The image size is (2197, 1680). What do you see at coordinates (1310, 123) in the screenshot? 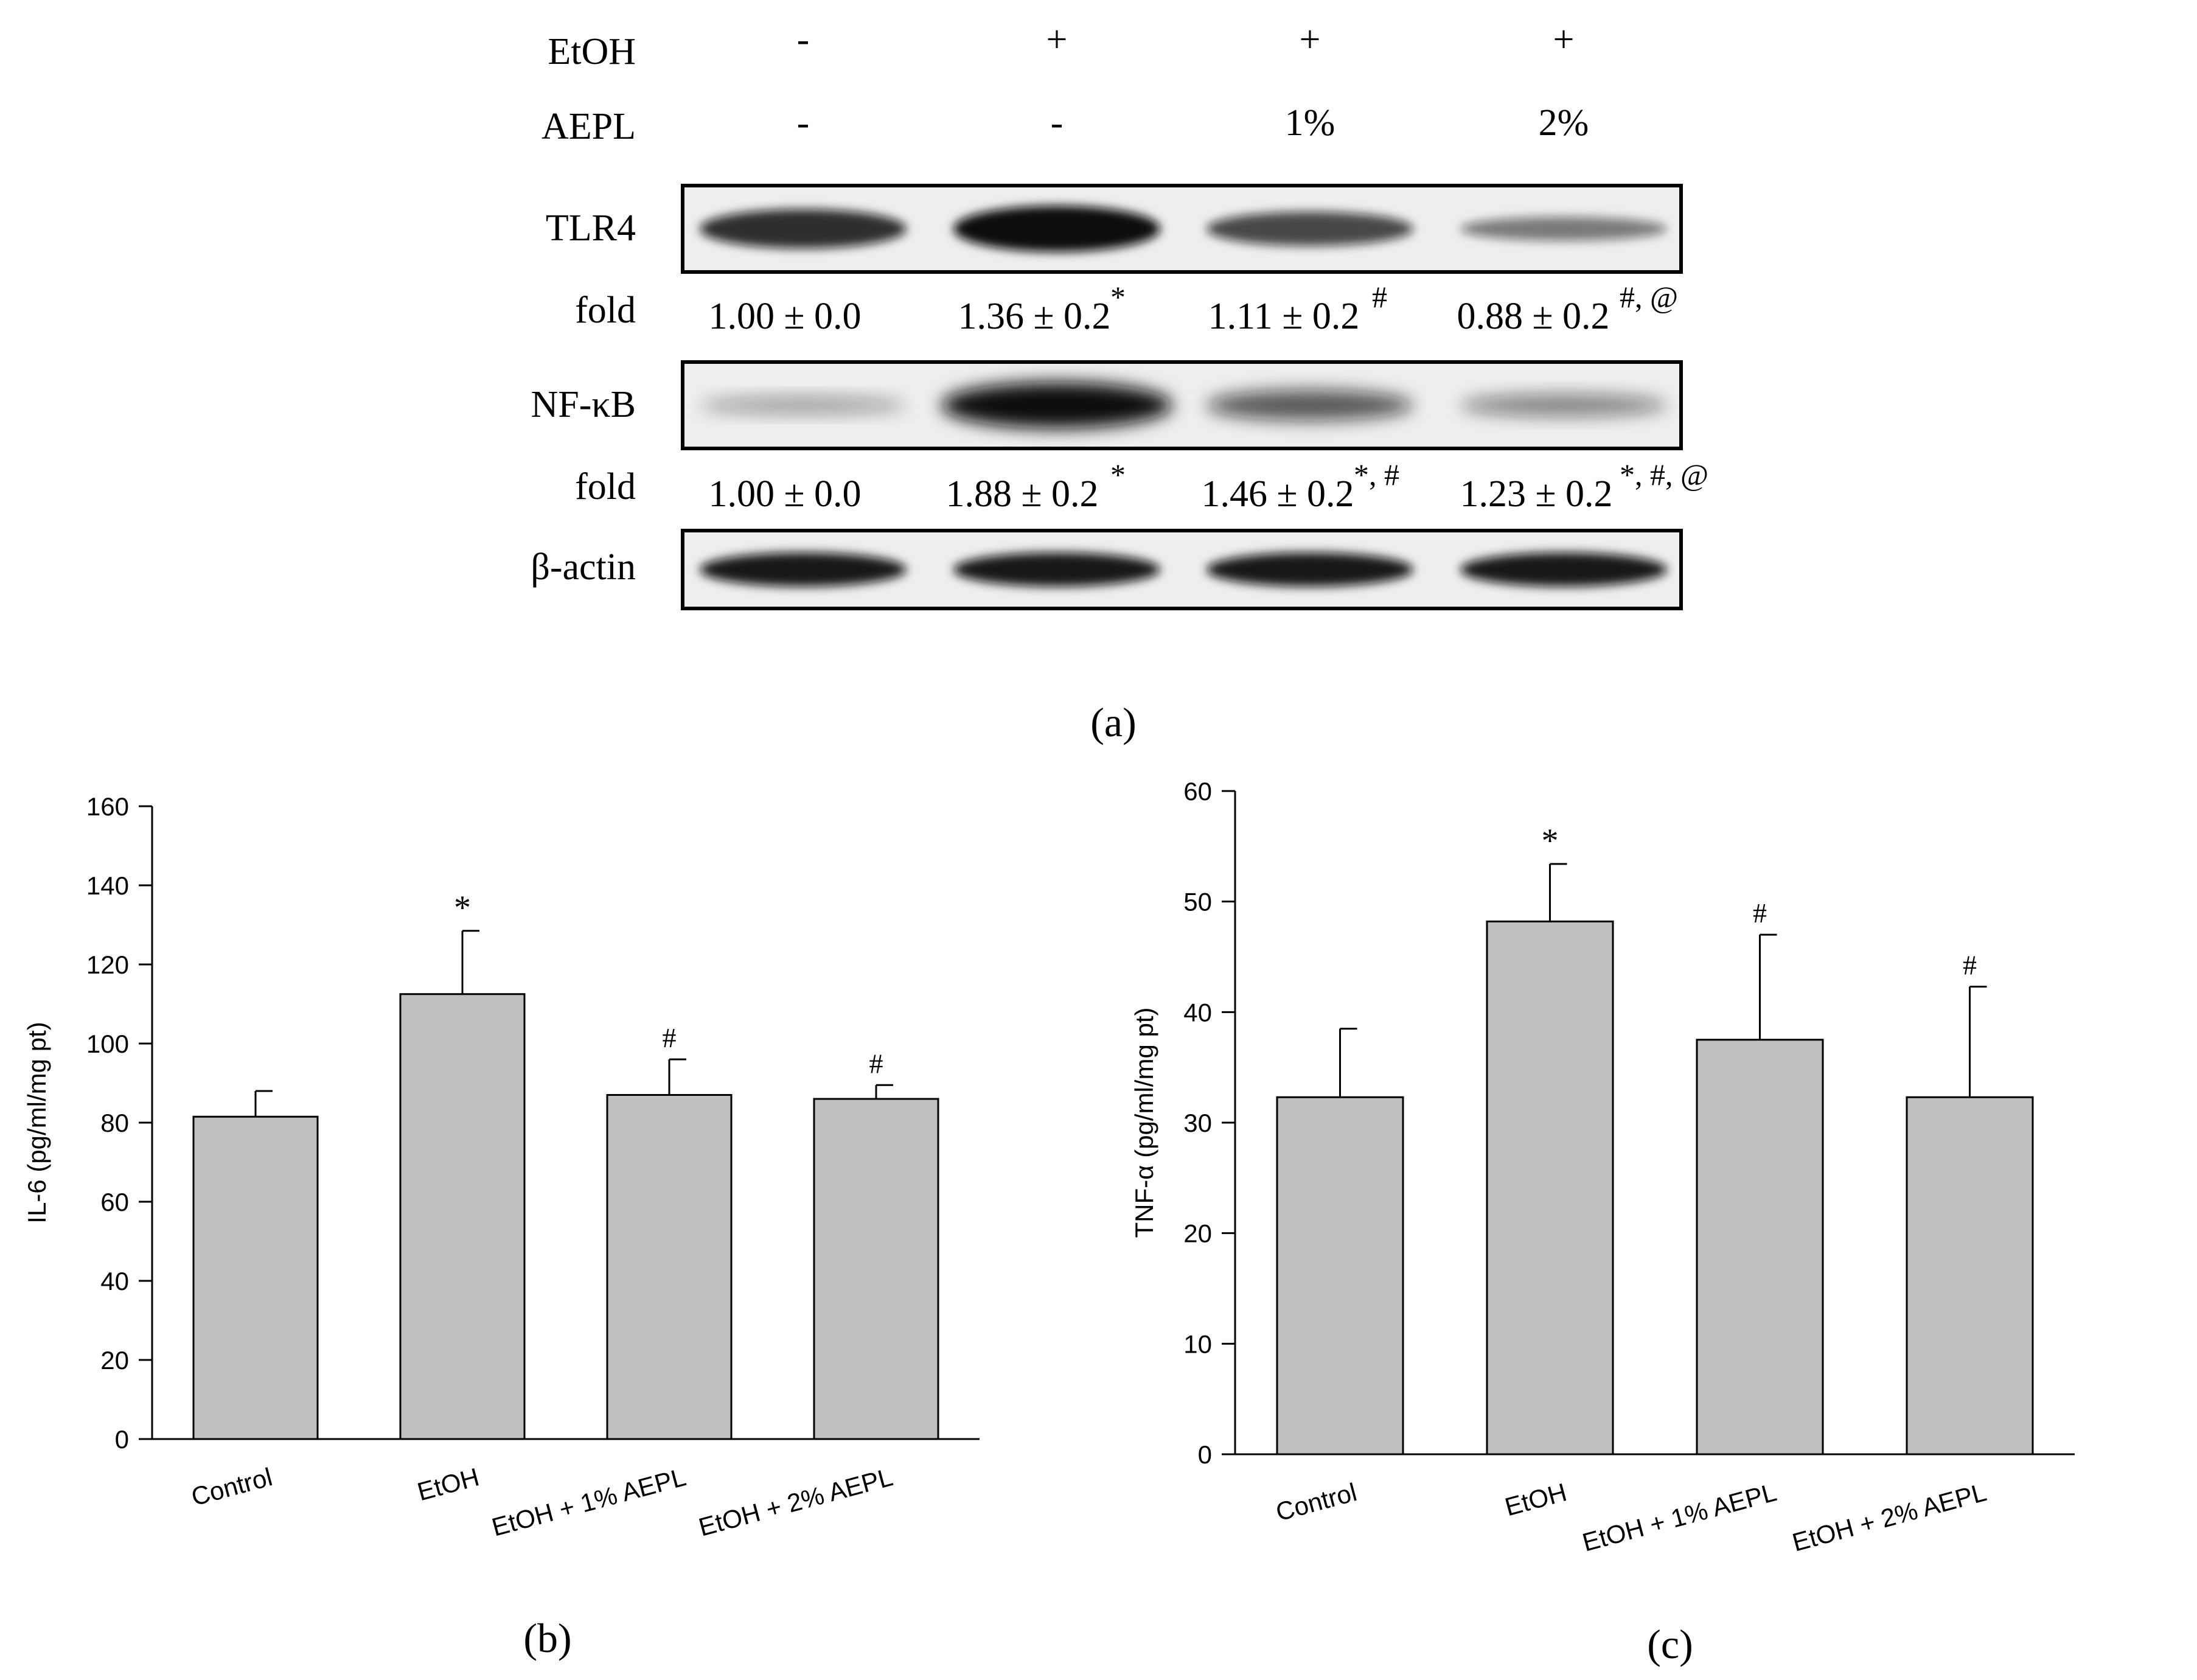
I see `treatment-value: 1%` at bounding box center [1310, 123].